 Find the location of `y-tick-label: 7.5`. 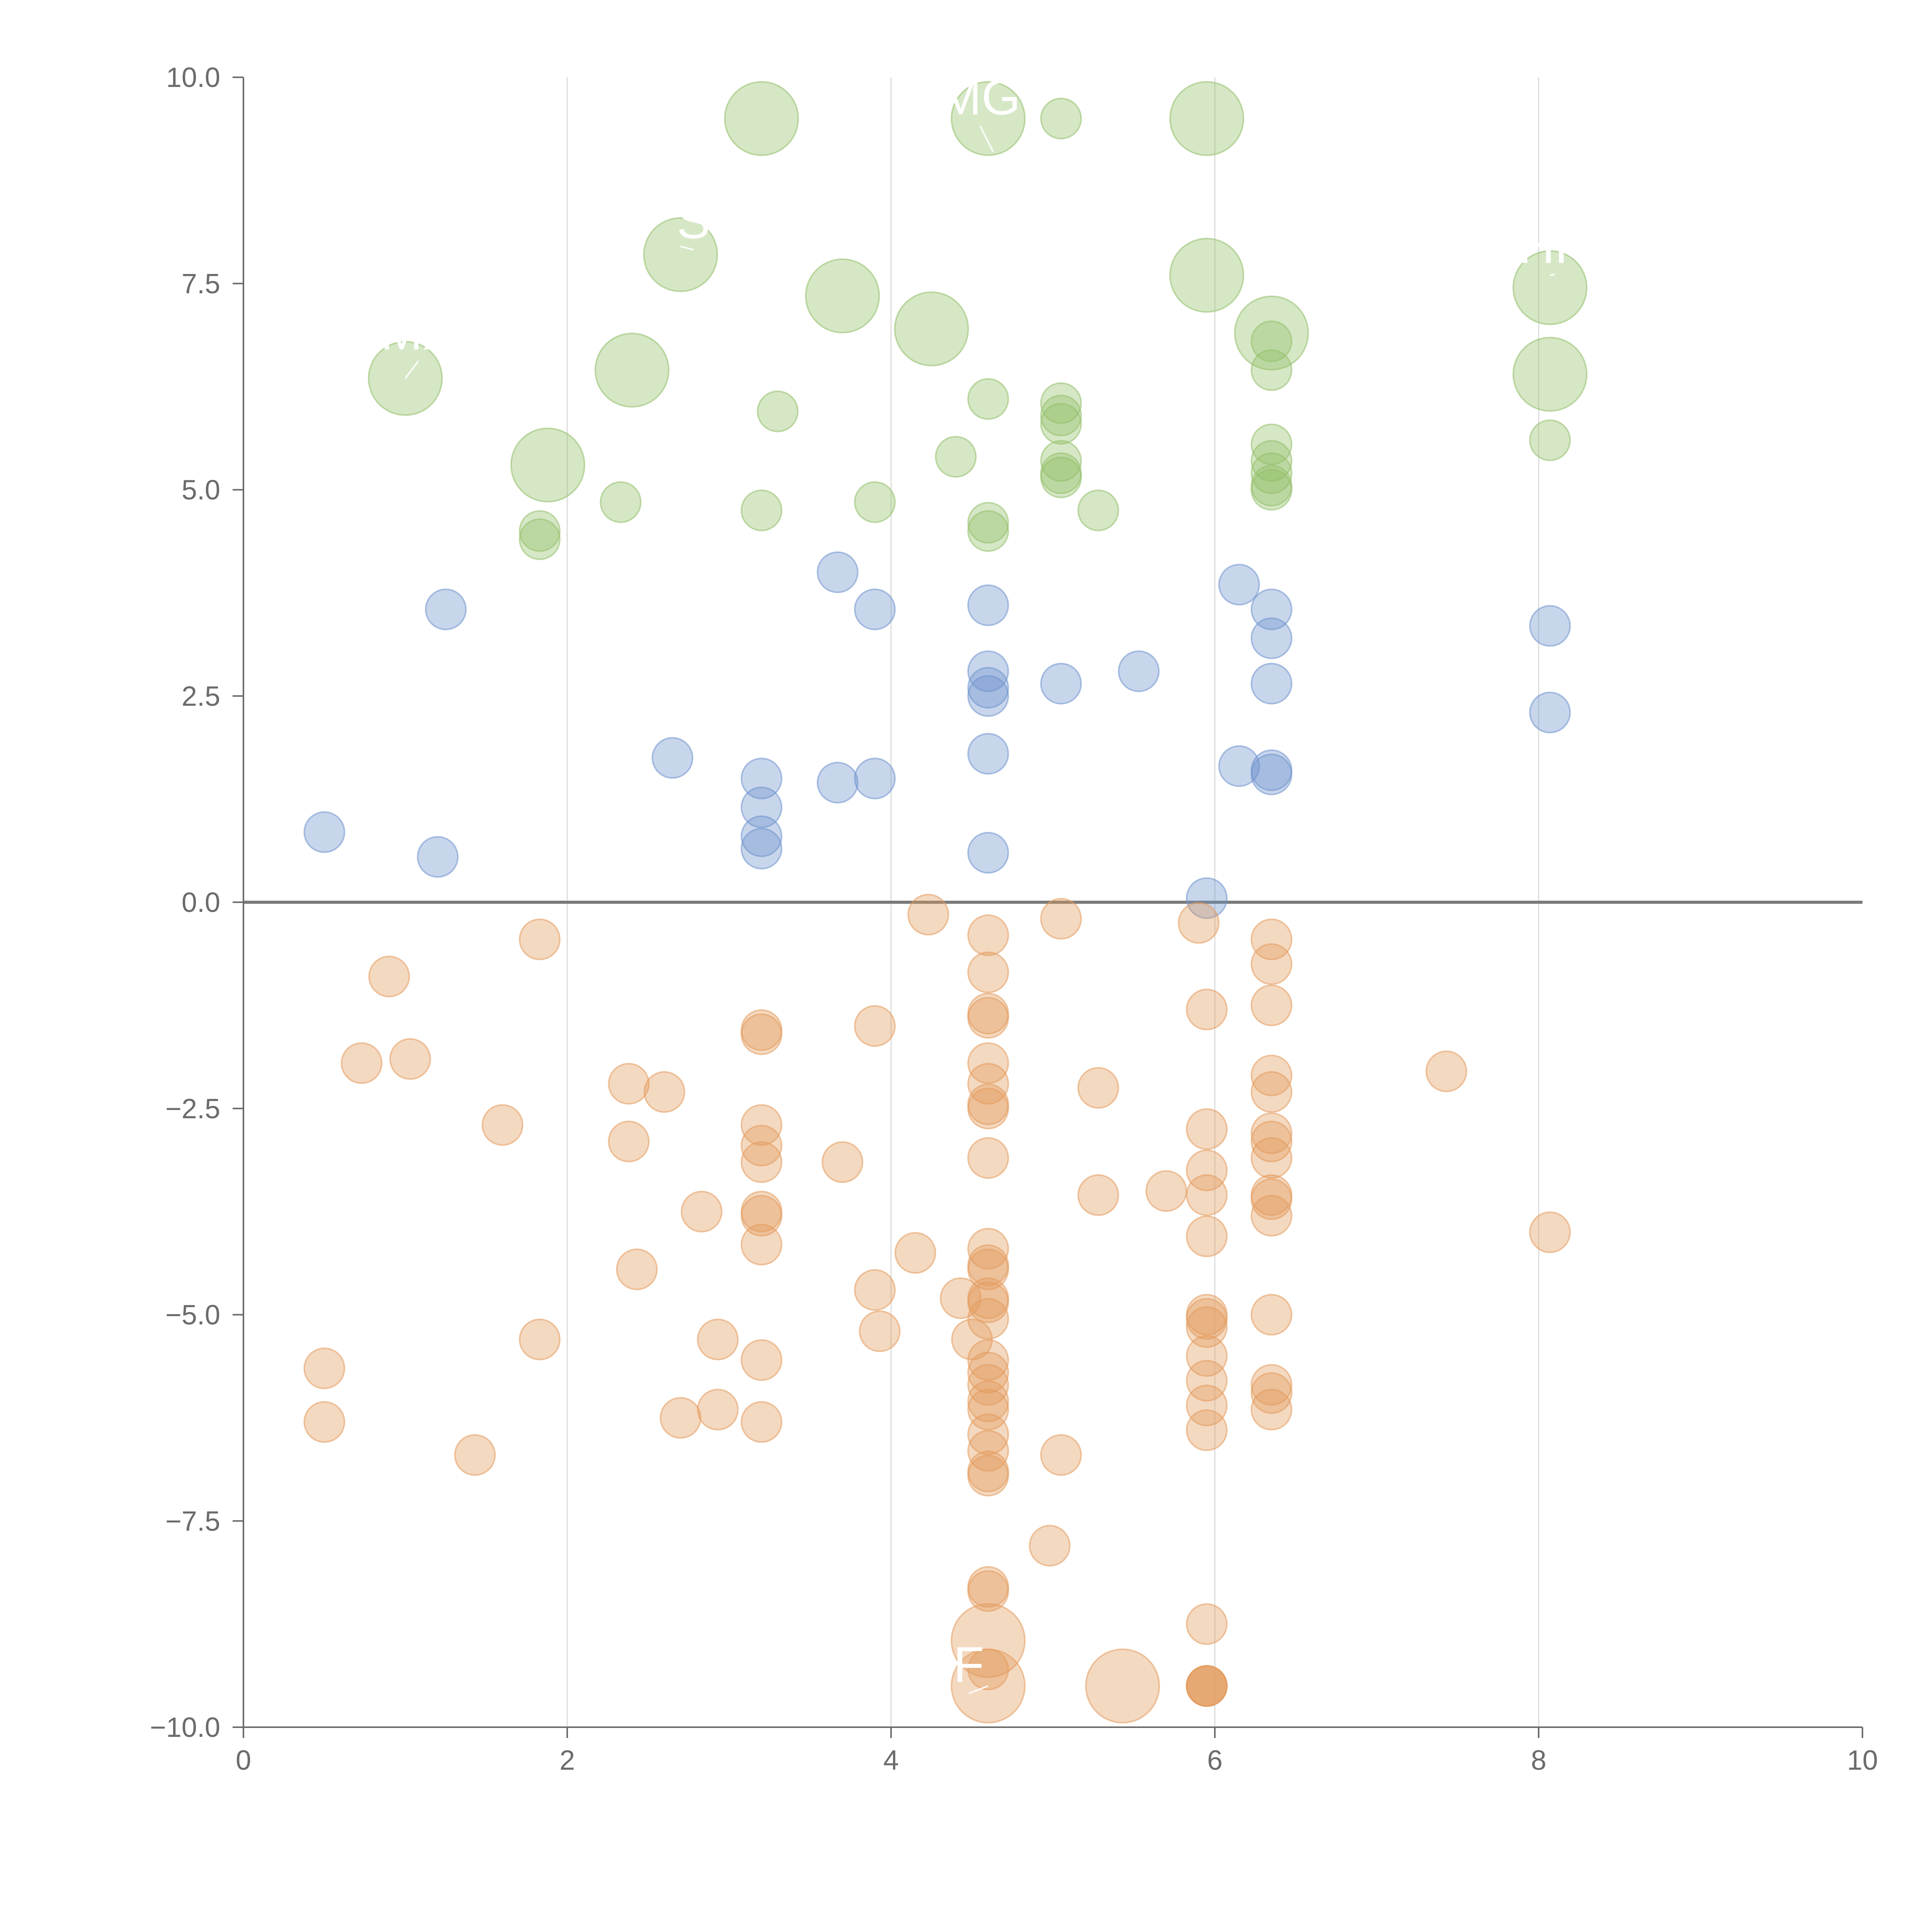

y-tick-label: 7.5 is located at coordinates (201, 284).